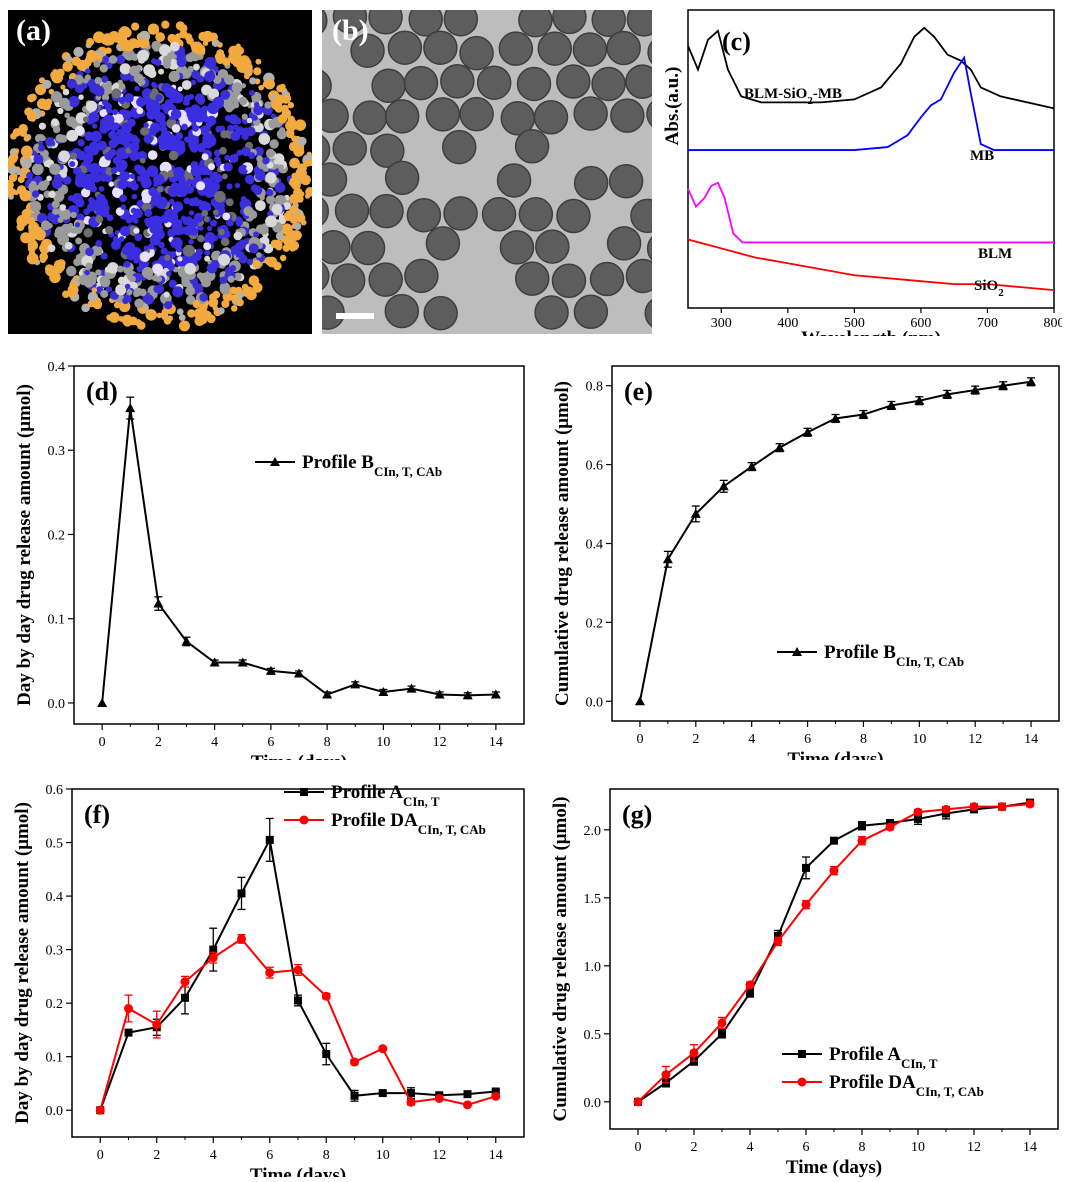 This screenshot has width=1066, height=1182. What do you see at coordinates (383, 1155) in the screenshot?
I see `x-tick-label: 10` at bounding box center [383, 1155].